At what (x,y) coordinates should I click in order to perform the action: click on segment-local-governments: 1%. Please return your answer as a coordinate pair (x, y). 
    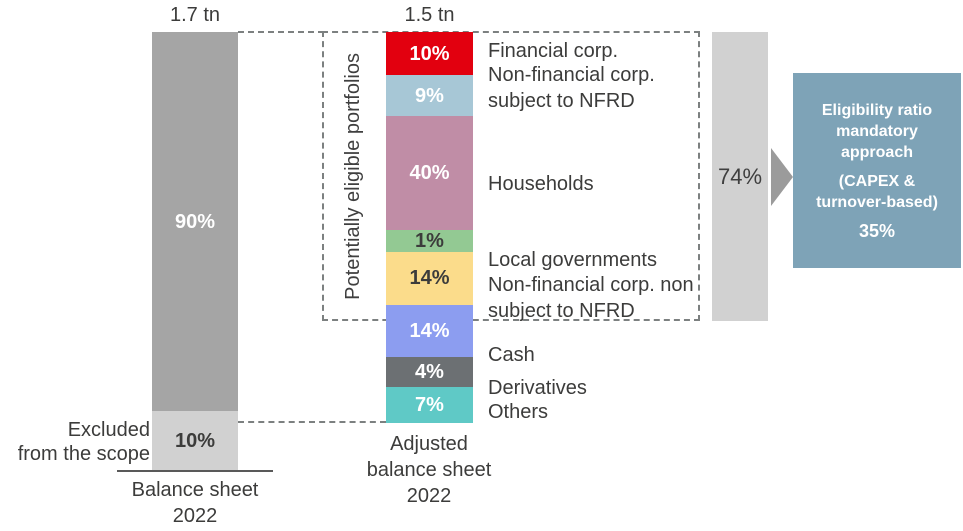
    Looking at the image, I should click on (429, 240).